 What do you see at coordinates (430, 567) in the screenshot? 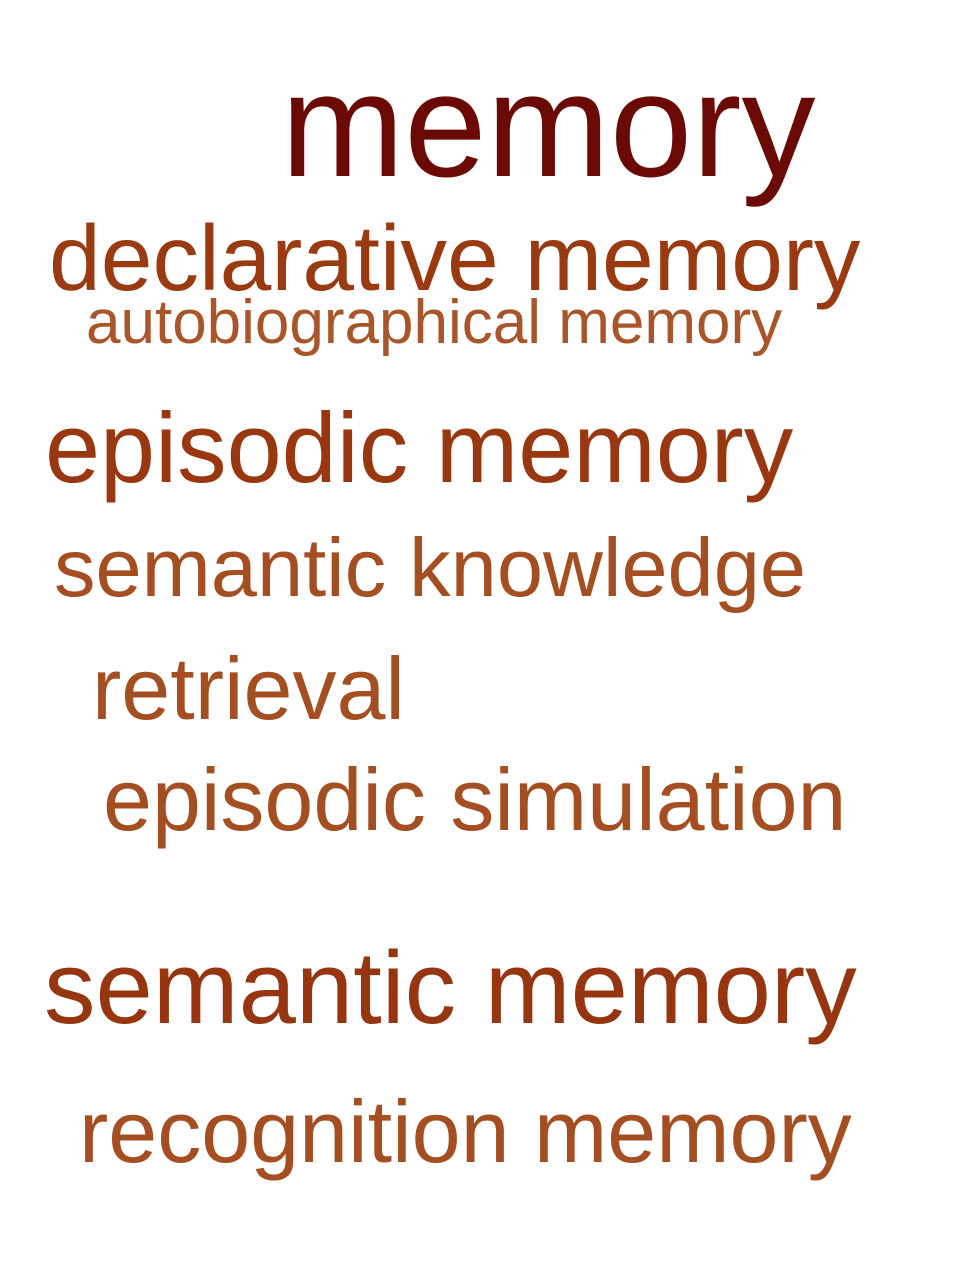
I see `word-semantic-knowledge: semantic knowledge` at bounding box center [430, 567].